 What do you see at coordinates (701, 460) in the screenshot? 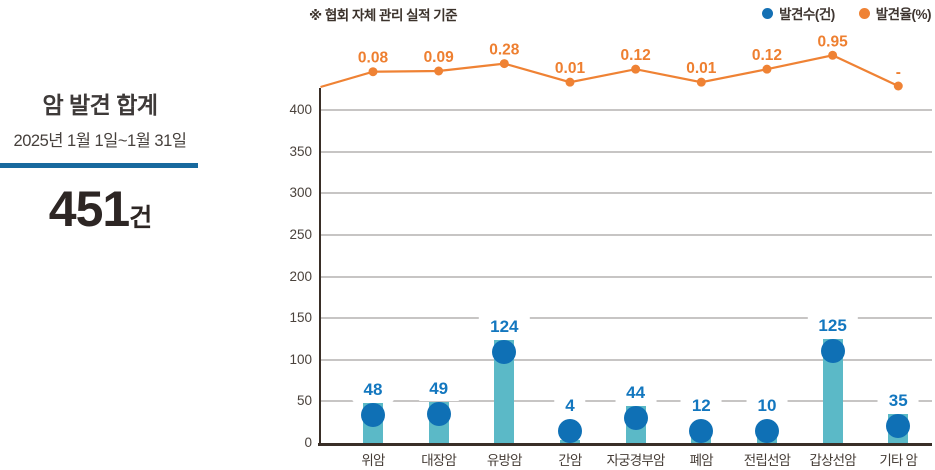
I see `x-category-label: 폐암` at bounding box center [701, 460].